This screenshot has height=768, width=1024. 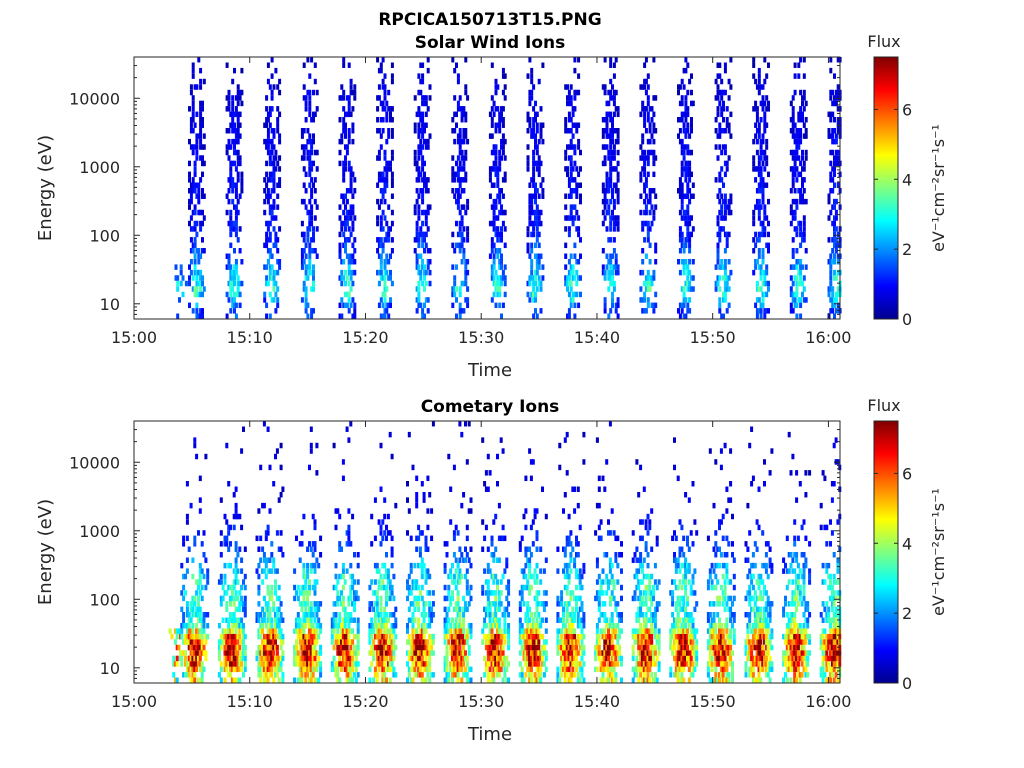 I want to click on panel-title: Cometary Ions, so click(x=490, y=407).